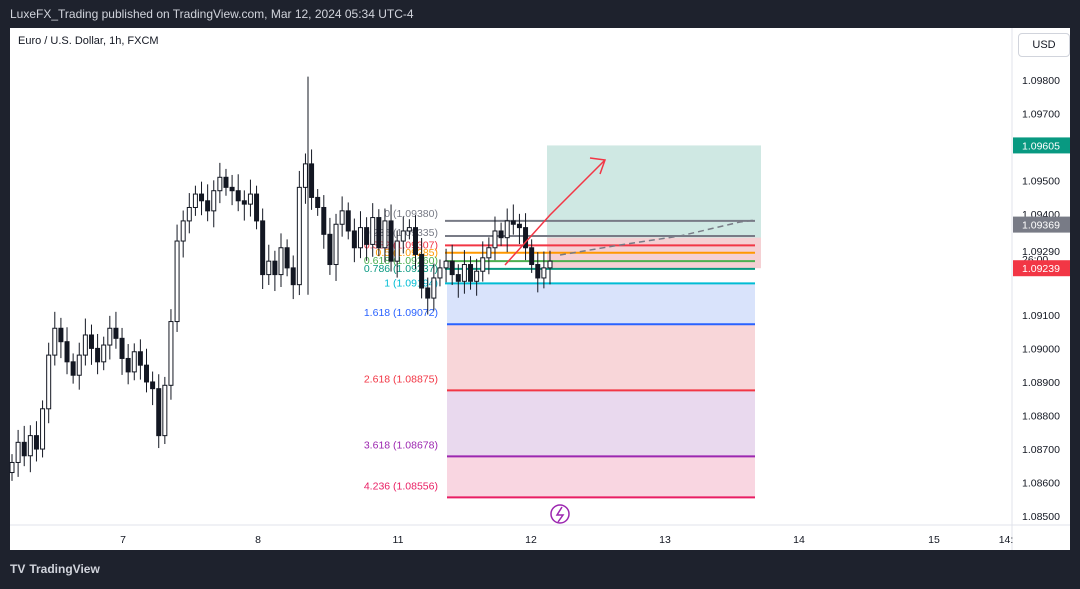  What do you see at coordinates (411, 214) in the screenshot?
I see `fib-label-zero: 0 (1.09380)` at bounding box center [411, 214].